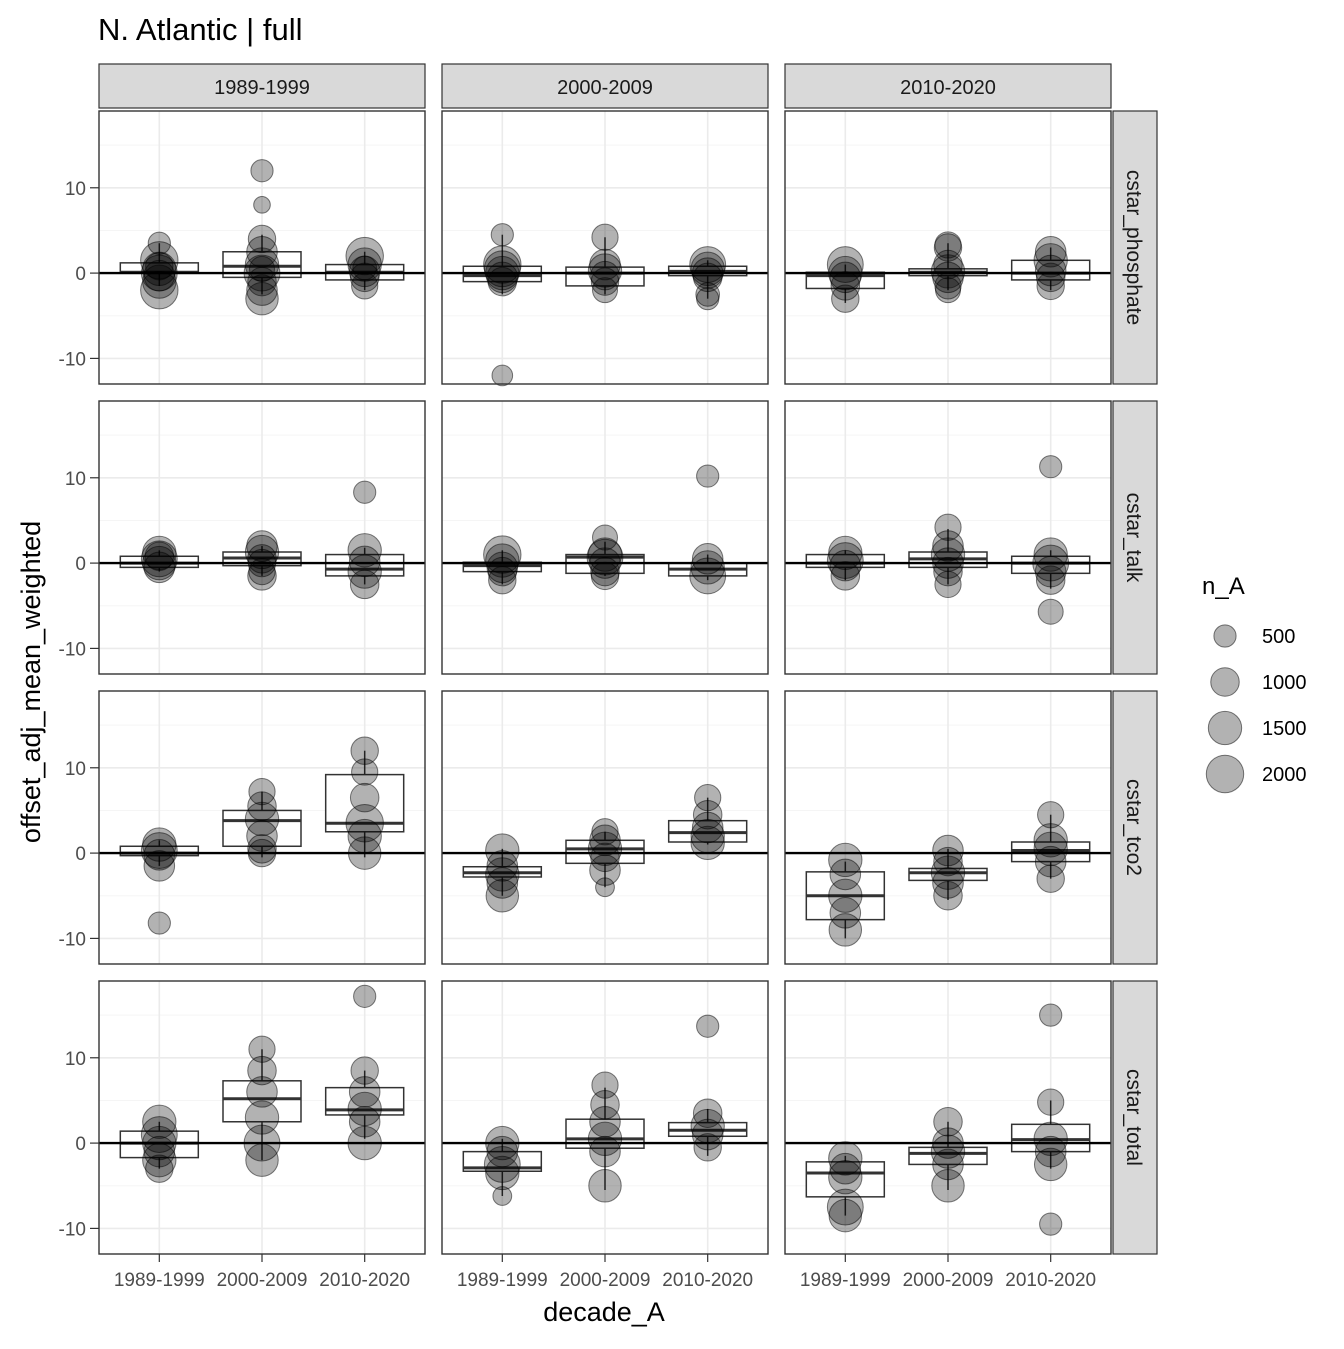  Describe the element at coordinates (72, 1229) in the screenshot. I see `y-tick-label: -10` at that location.